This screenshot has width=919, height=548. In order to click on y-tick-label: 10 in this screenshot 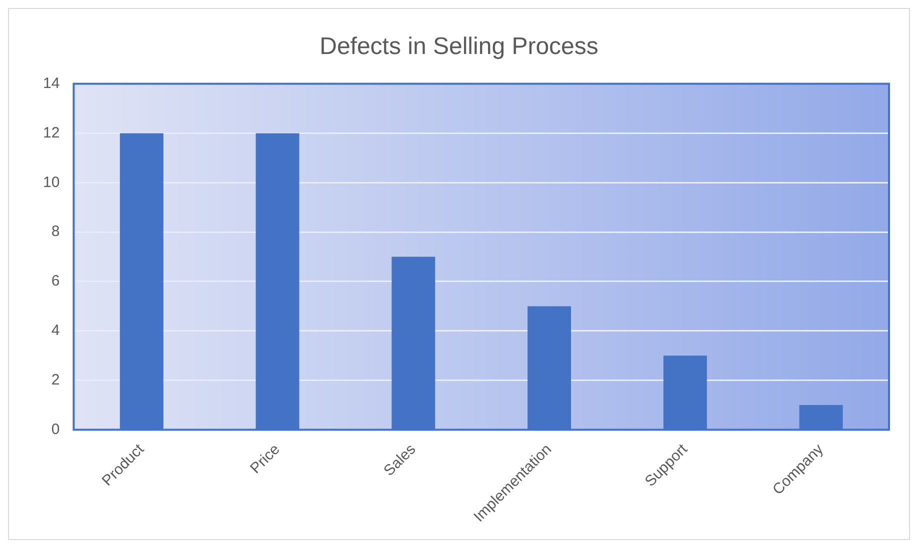, I will do `click(51, 182)`.